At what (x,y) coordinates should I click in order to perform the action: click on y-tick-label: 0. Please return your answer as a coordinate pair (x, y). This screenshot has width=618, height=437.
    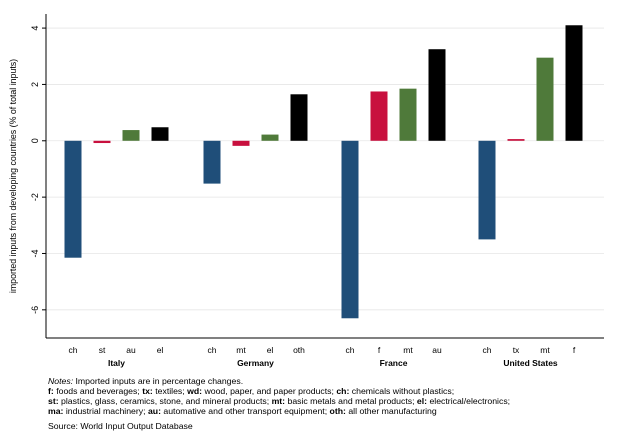
    Looking at the image, I should click on (35, 140).